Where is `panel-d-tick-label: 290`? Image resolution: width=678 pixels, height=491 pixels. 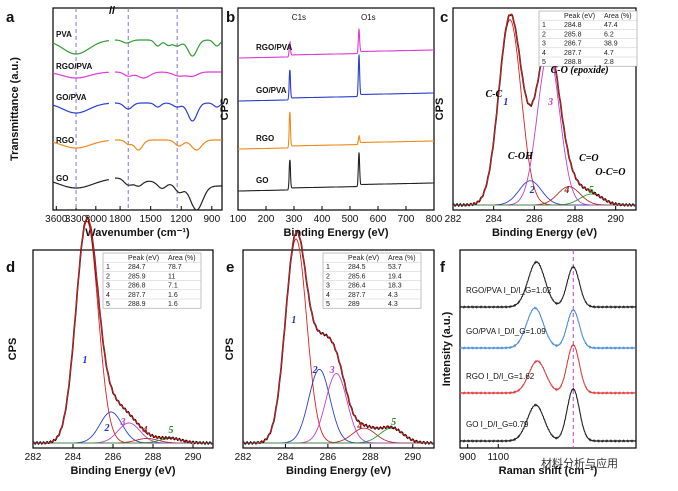 panel-d-tick-label: 290 is located at coordinates (193, 457).